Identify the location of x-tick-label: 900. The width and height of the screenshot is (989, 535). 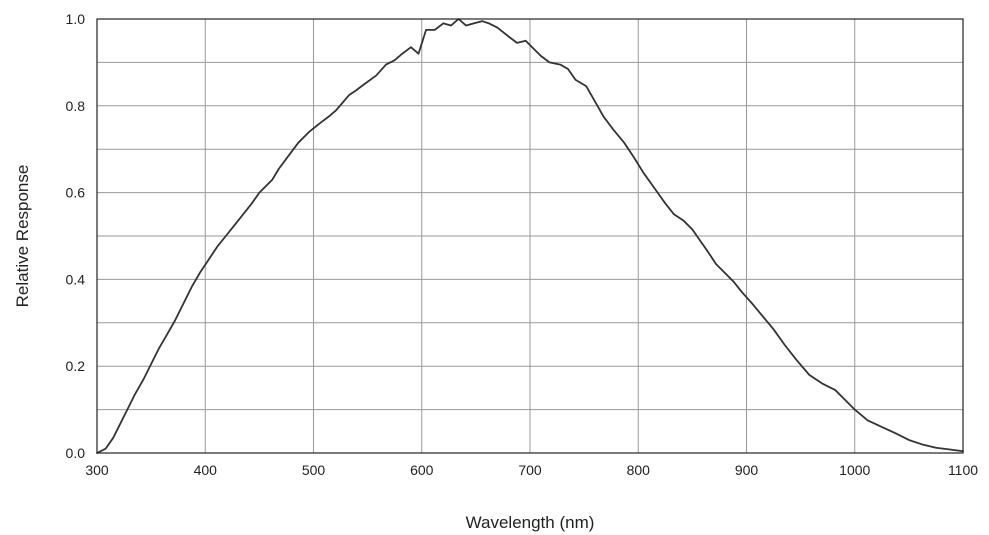
(747, 470).